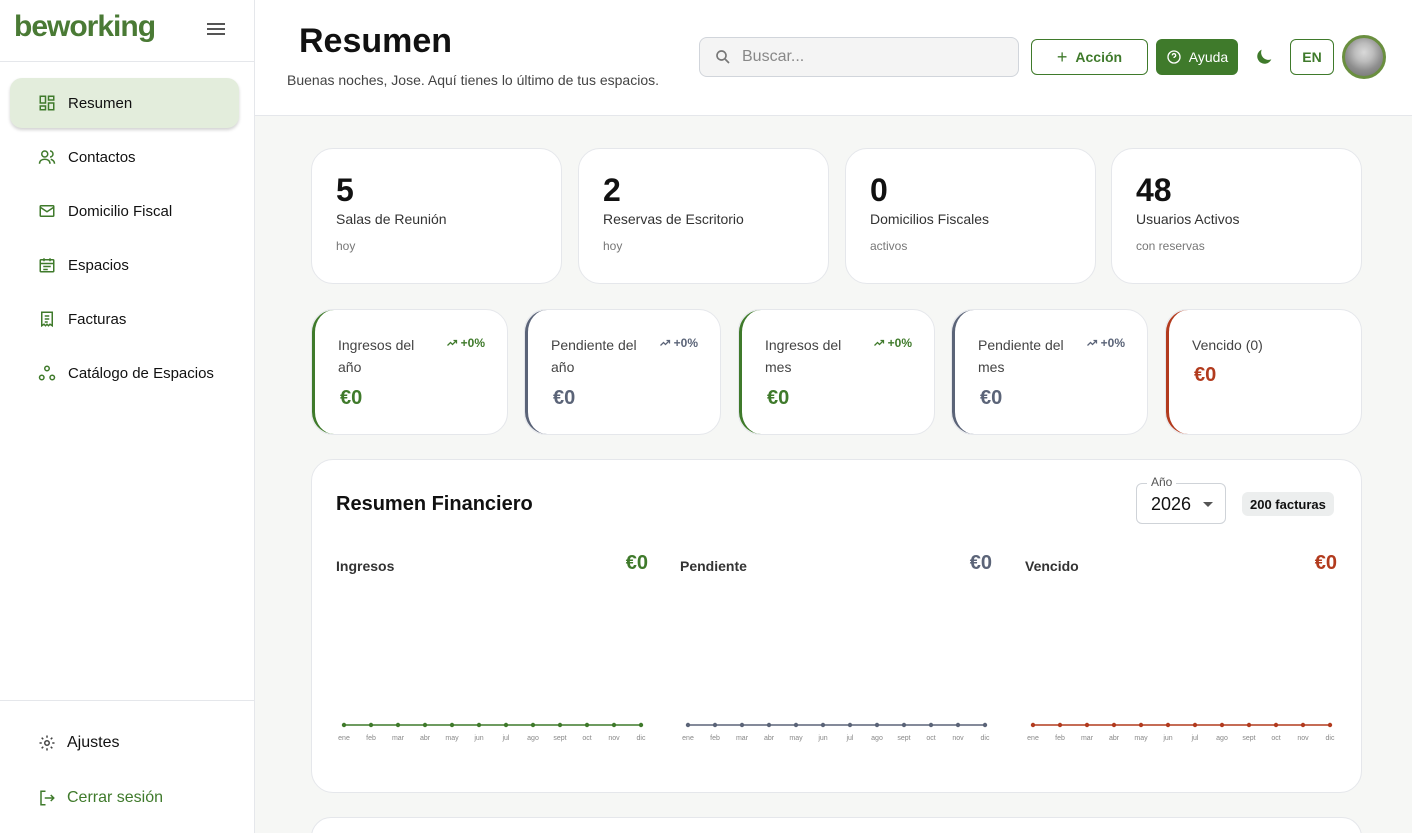  I want to click on avatar, so click(1364, 57).